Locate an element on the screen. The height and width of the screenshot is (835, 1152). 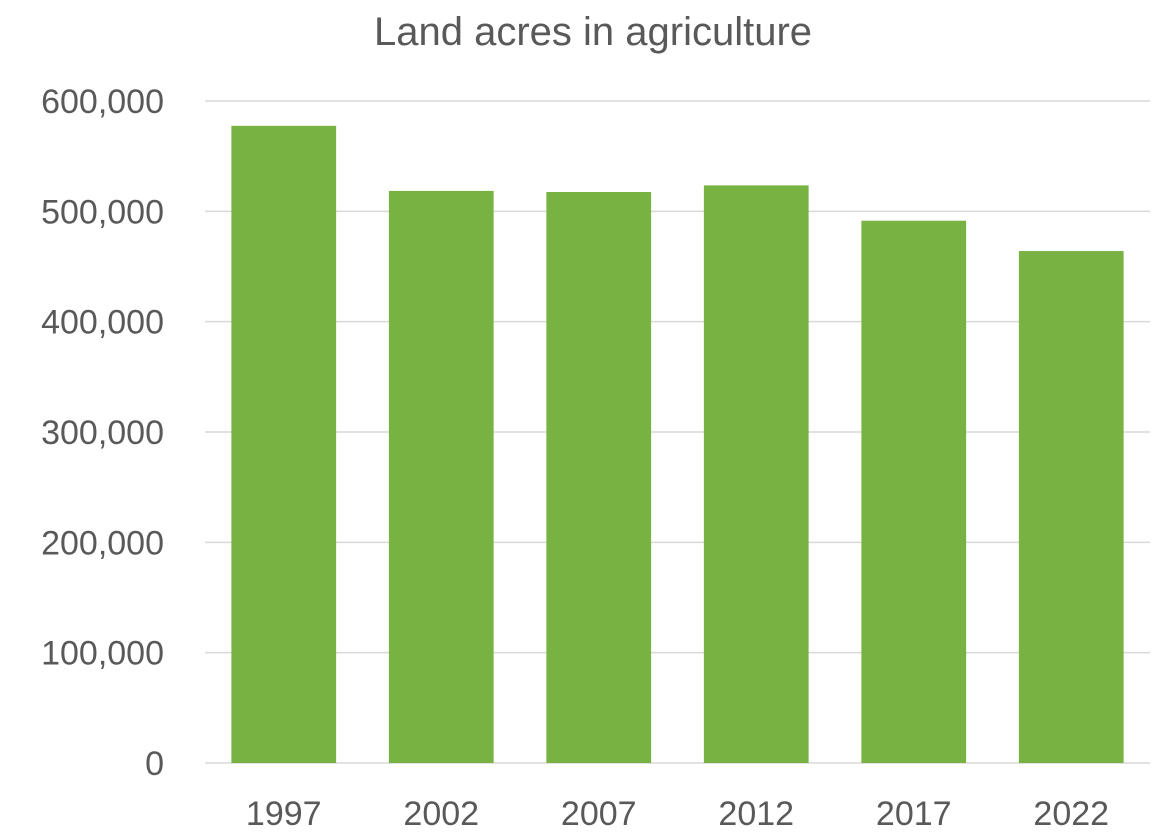
x-tick-label: 2022 is located at coordinates (1071, 814).